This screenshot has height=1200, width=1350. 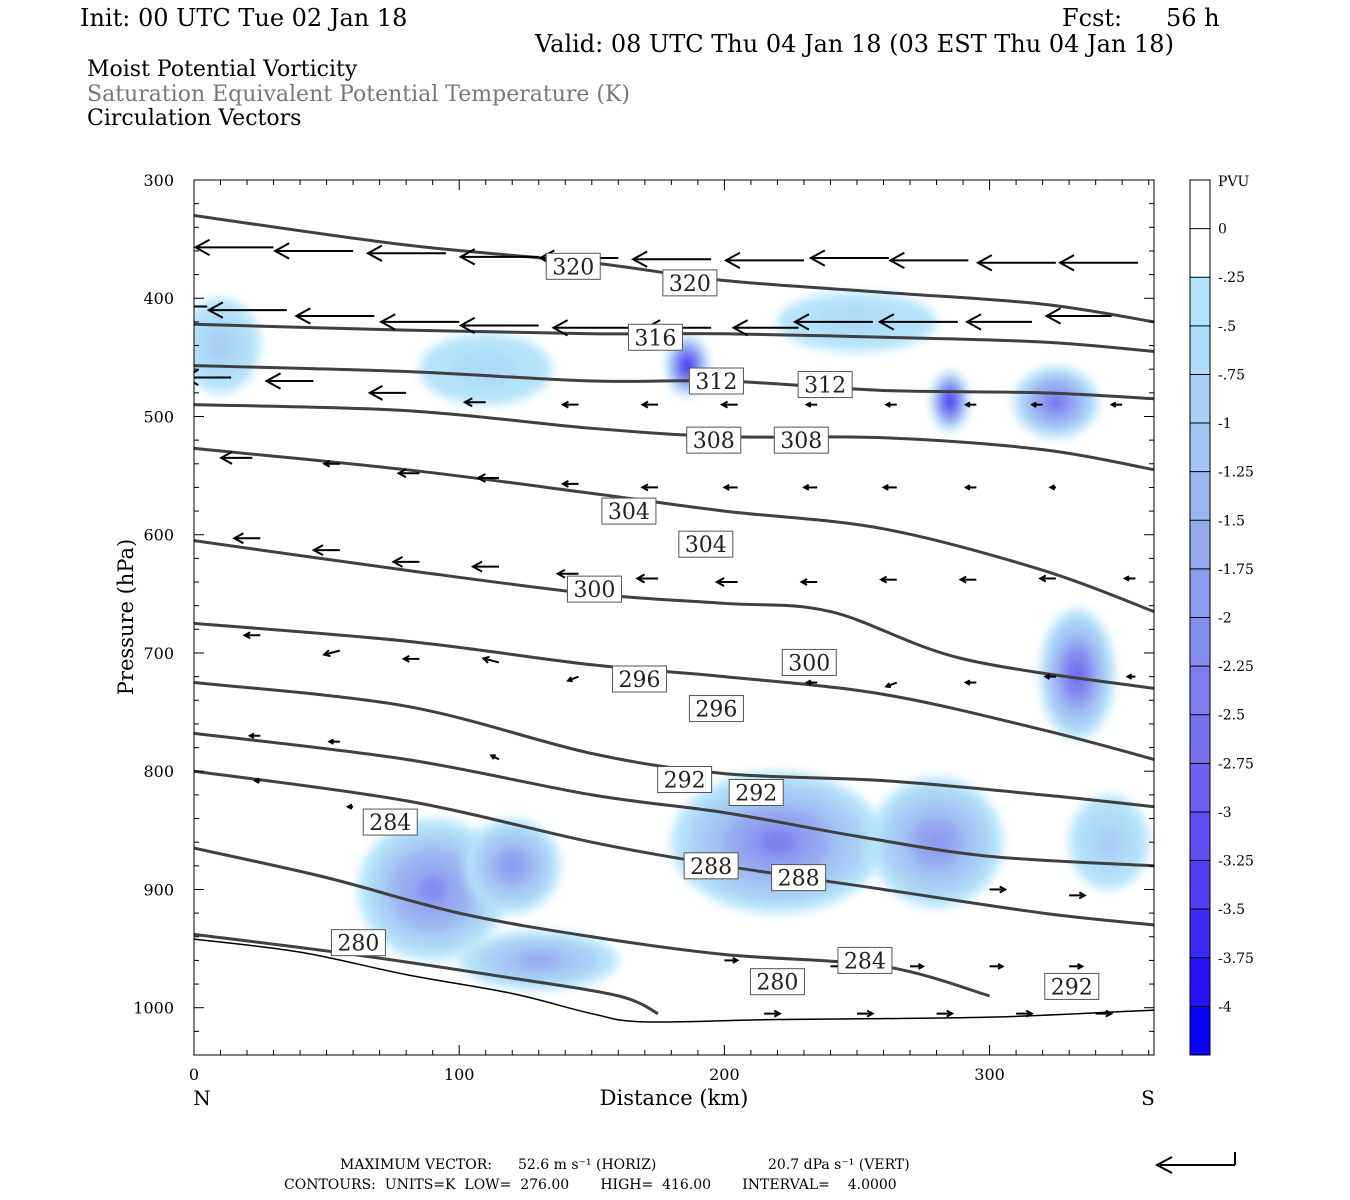 What do you see at coordinates (1236, 473) in the screenshot?
I see `colorbar-tick-label: -1.25` at bounding box center [1236, 473].